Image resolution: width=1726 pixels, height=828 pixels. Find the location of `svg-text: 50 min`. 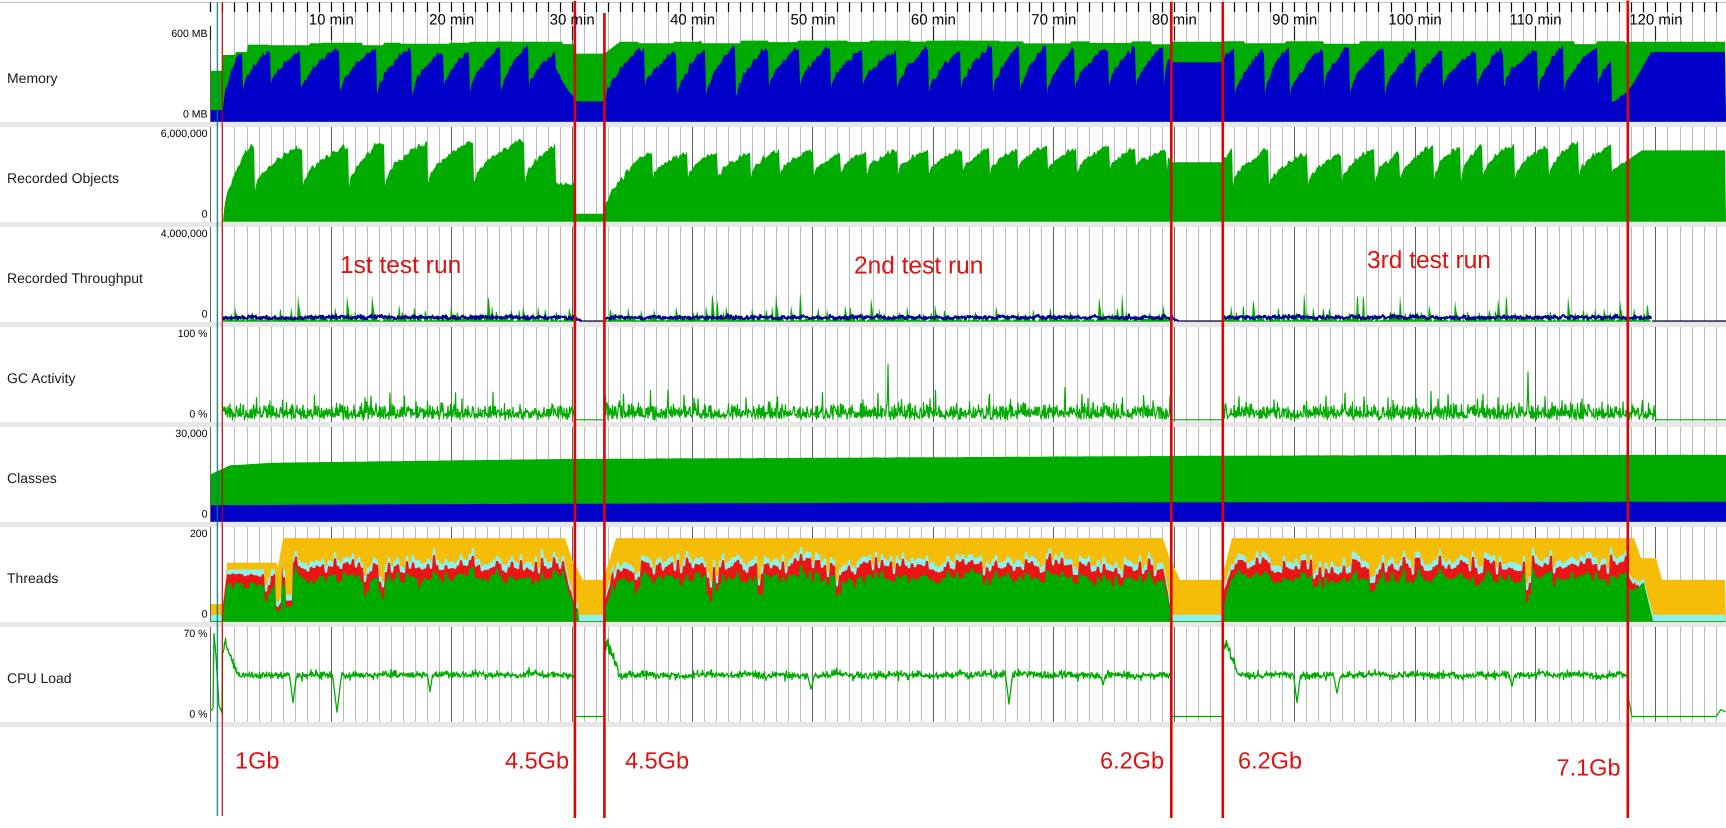

svg-text: 50 min is located at coordinates (812, 20).